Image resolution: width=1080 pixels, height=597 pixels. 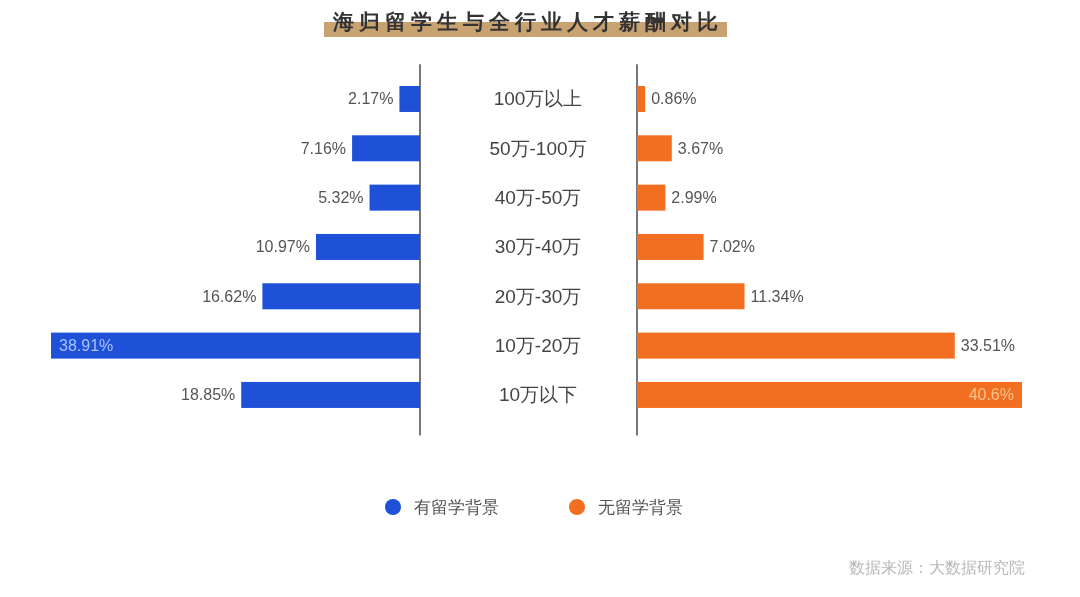 I want to click on category-label: 10万-20万, so click(x=538, y=346).